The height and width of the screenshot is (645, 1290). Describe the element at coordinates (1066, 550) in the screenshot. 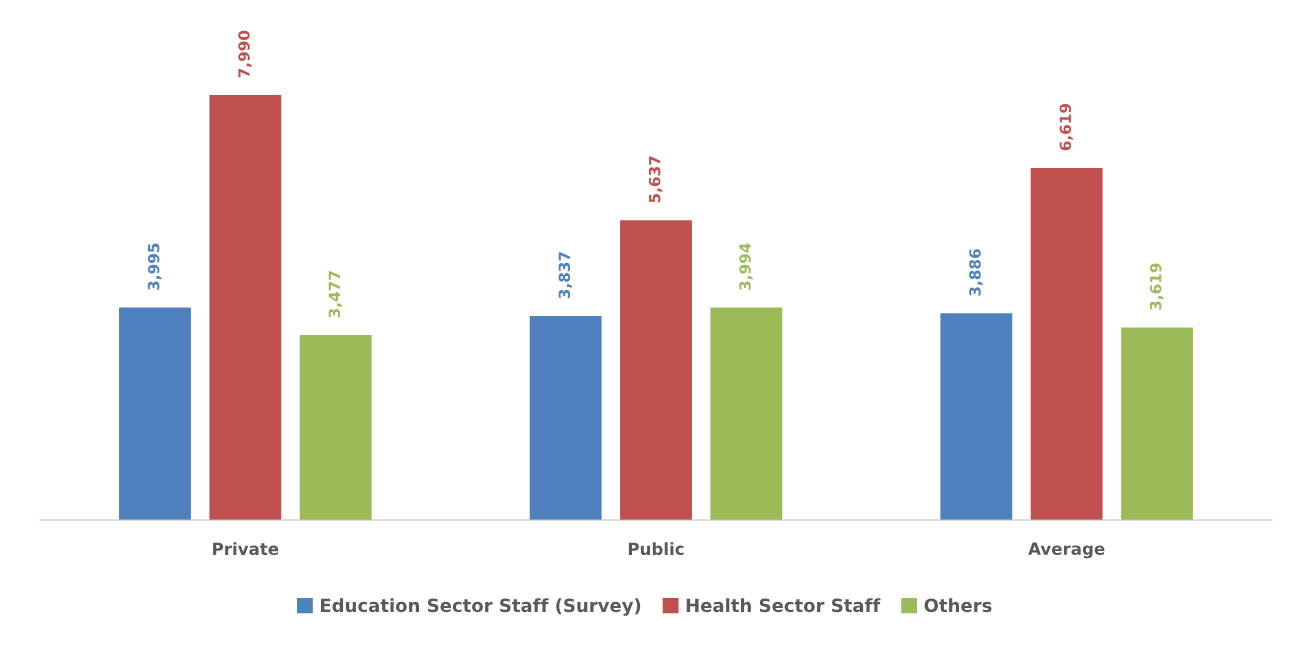

I see `x-tick-label: Average` at that location.